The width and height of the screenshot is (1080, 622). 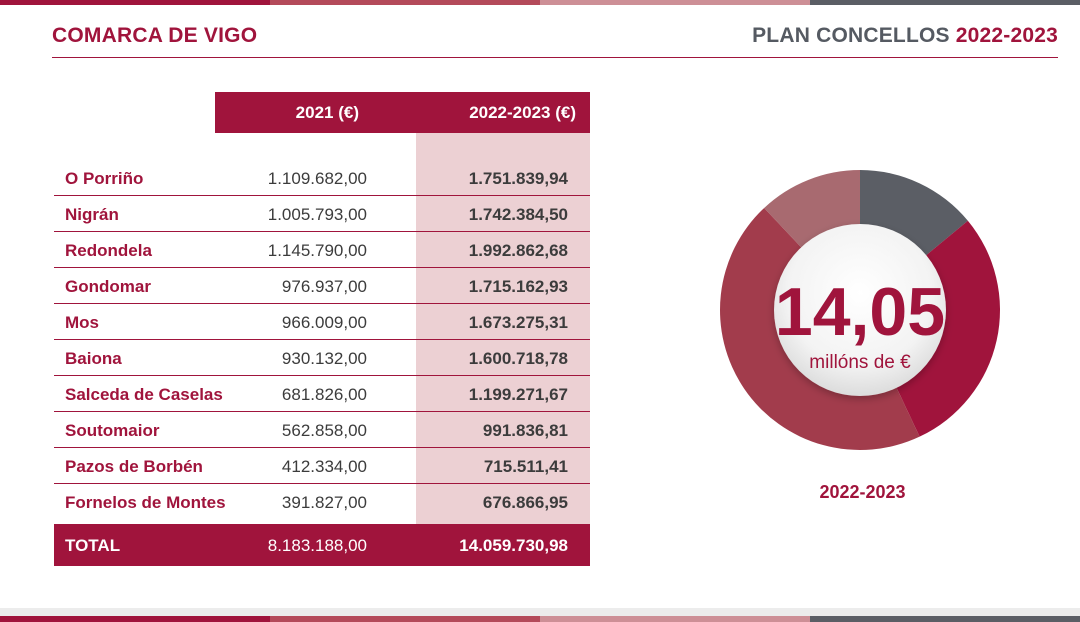 I want to click on municipality-name: O Porriño, so click(x=104, y=178).